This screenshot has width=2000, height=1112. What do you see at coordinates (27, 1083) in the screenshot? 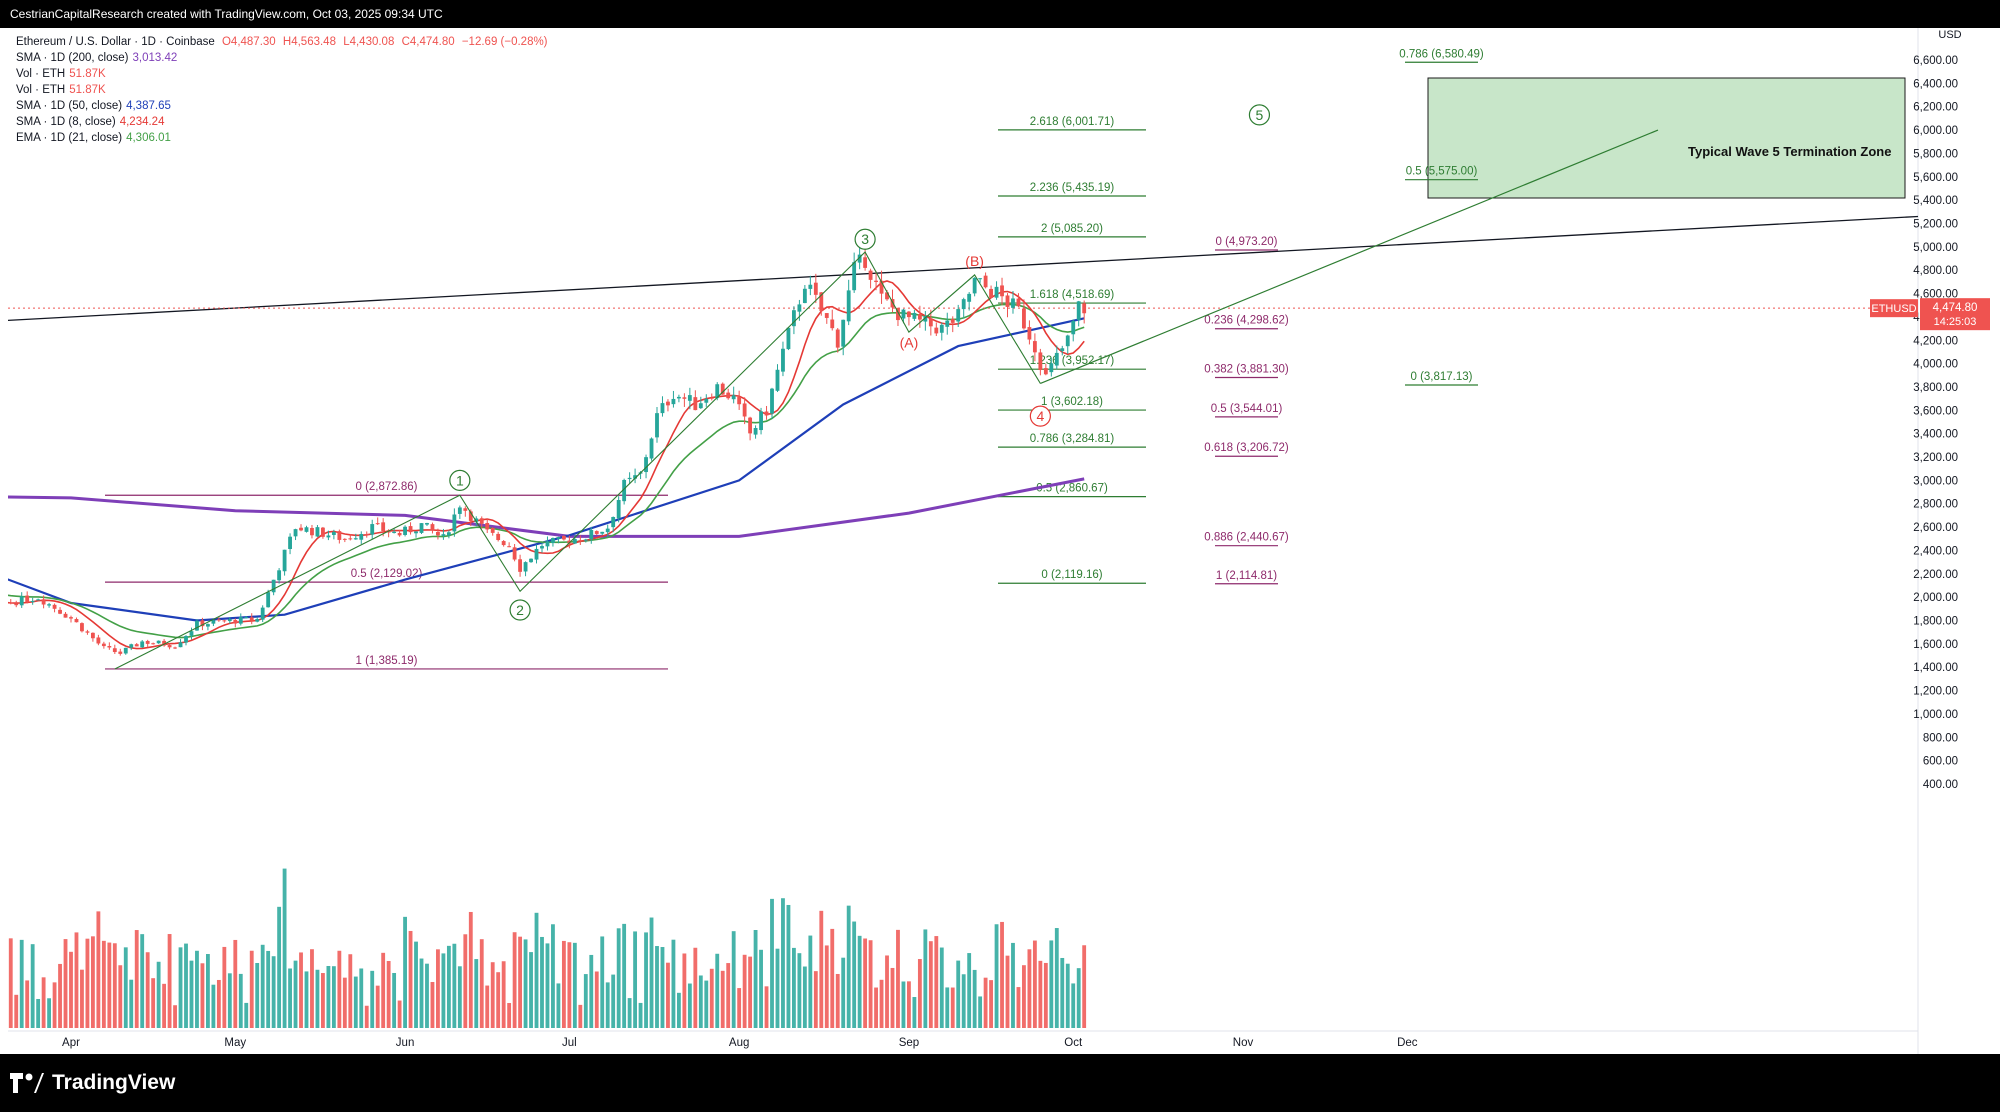
I see `tradingview-logo-icon` at bounding box center [27, 1083].